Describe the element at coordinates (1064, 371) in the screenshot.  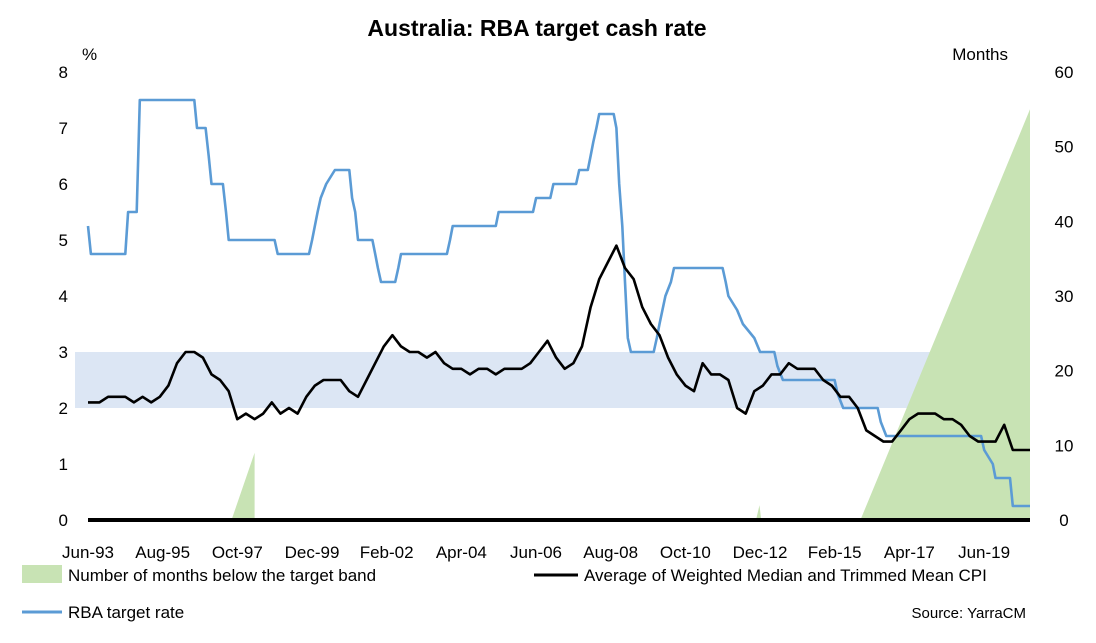
I see `right-tick-label: 20` at that location.